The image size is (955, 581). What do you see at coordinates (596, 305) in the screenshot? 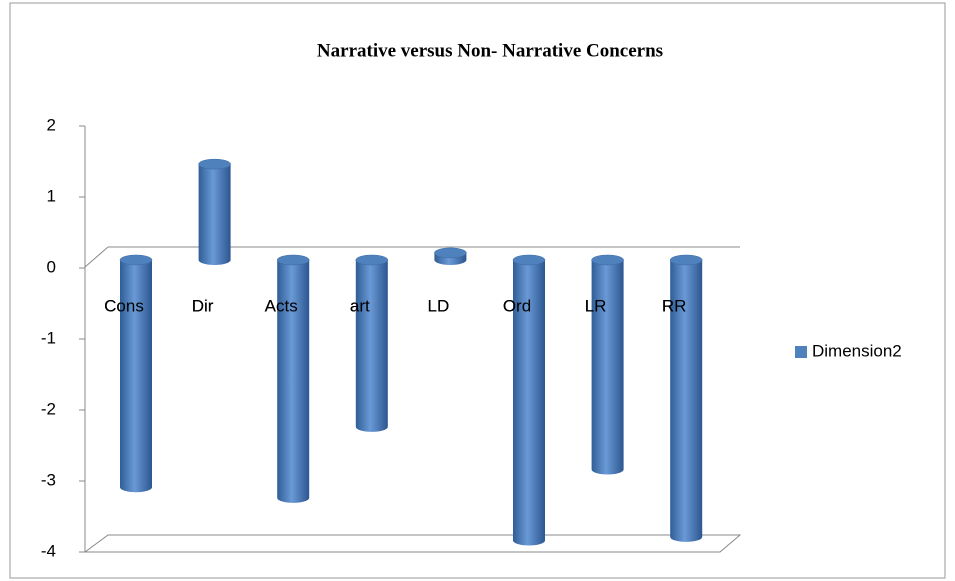
I see `x-tick-label-overlay: LR` at bounding box center [596, 305].